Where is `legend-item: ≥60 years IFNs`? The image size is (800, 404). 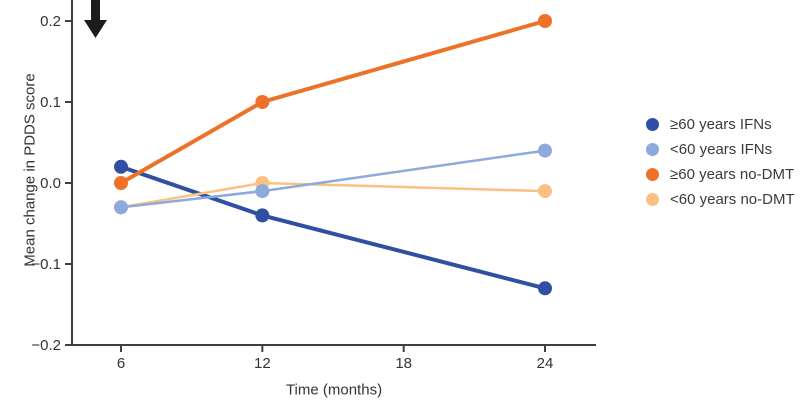 legend-item: ≥60 years IFNs is located at coordinates (720, 124).